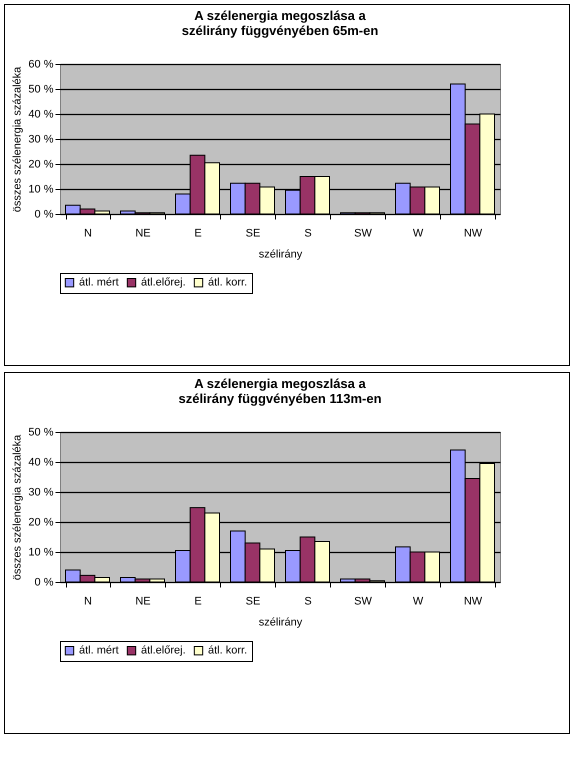 This screenshot has height=761, width=583. Describe the element at coordinates (280, 391) in the screenshot. I see `chart-title: A szélenergia megoszlása a szélirány függvényében 113m-en` at that location.